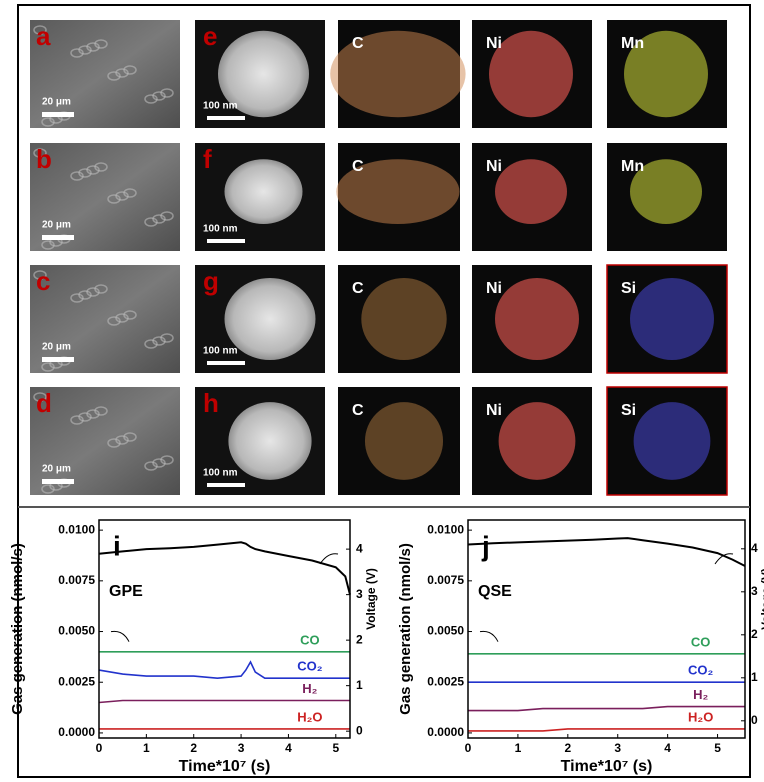  What do you see at coordinates (224, 629) in the screenshot?
I see `plot-frame` at bounding box center [224, 629].